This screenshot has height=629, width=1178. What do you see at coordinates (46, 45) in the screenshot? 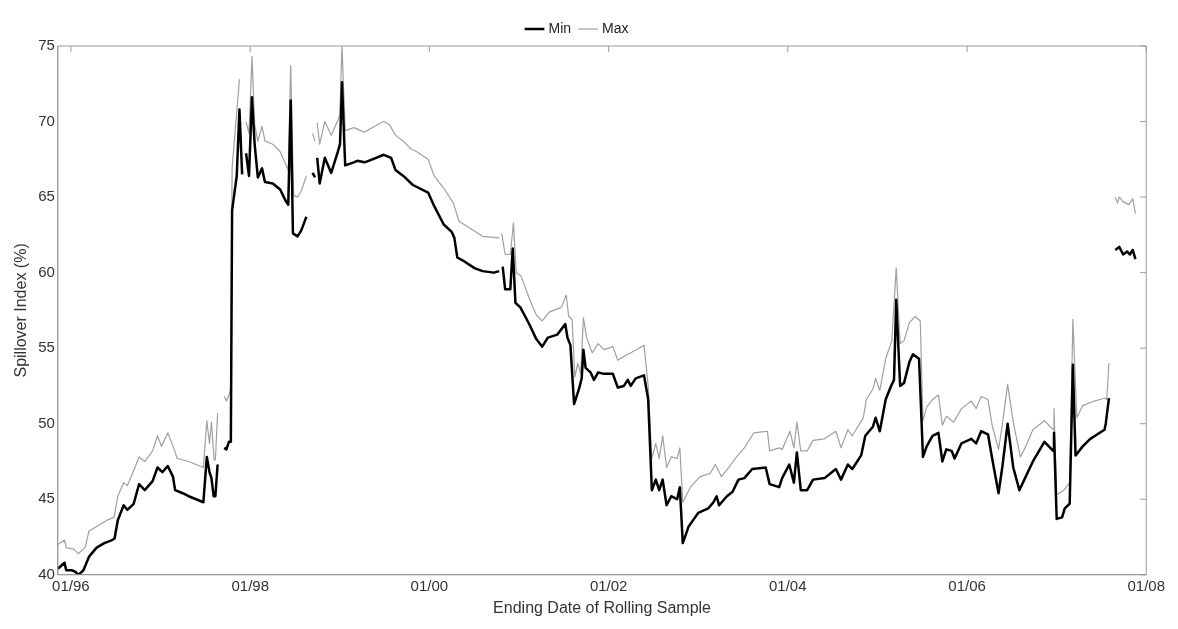
I see `y-tick-label: 75` at bounding box center [46, 45].